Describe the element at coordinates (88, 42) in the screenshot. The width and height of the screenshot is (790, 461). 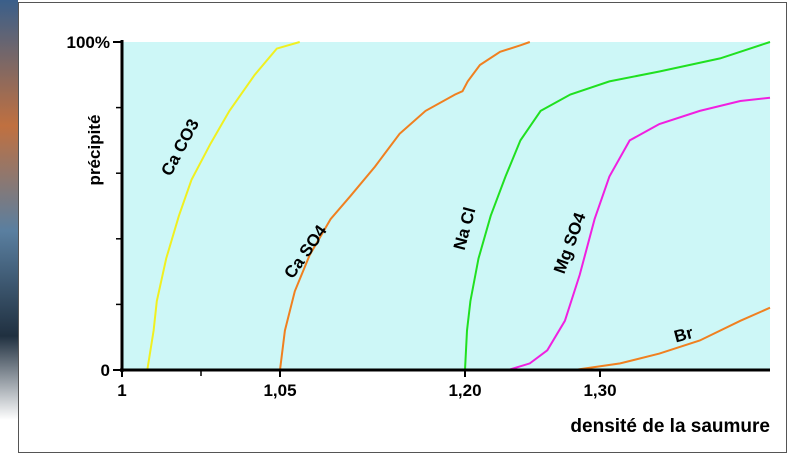
I see `y-tick-label: 100%` at that location.